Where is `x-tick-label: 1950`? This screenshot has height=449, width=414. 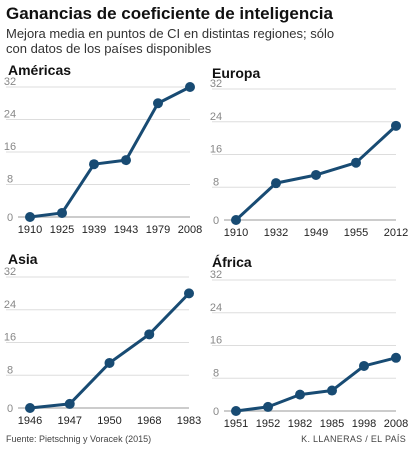 x-tick-label: 1950 is located at coordinates (109, 421).